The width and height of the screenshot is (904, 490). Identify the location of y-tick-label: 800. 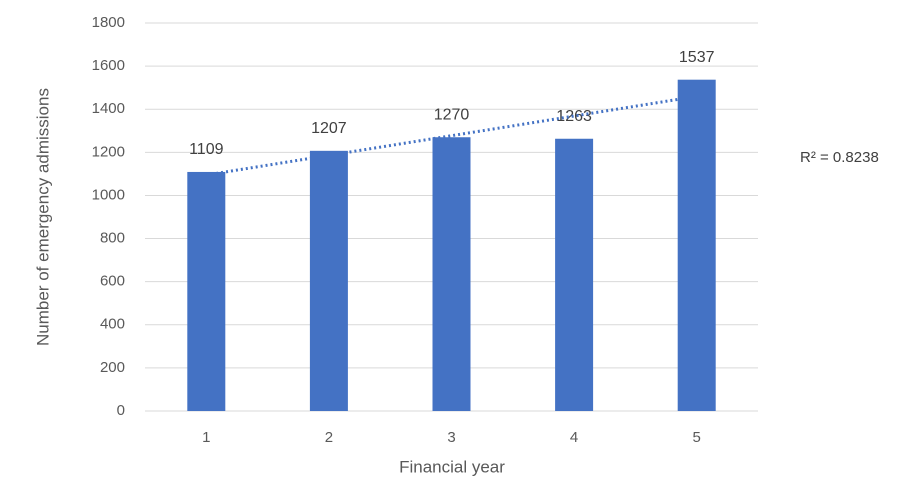
(112, 238).